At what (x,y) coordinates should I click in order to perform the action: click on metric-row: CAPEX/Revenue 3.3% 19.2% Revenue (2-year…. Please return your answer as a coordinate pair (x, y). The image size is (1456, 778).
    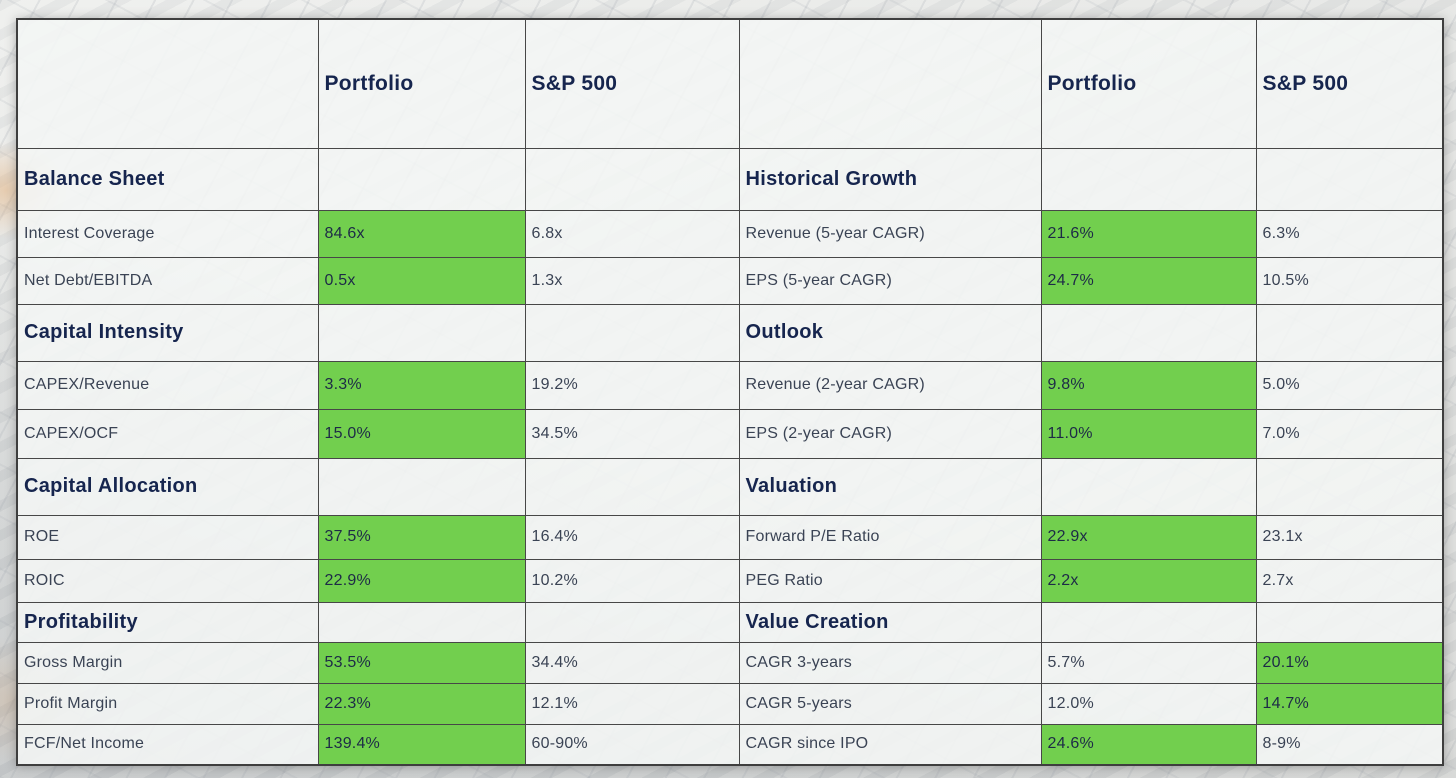
    Looking at the image, I should click on (730, 385).